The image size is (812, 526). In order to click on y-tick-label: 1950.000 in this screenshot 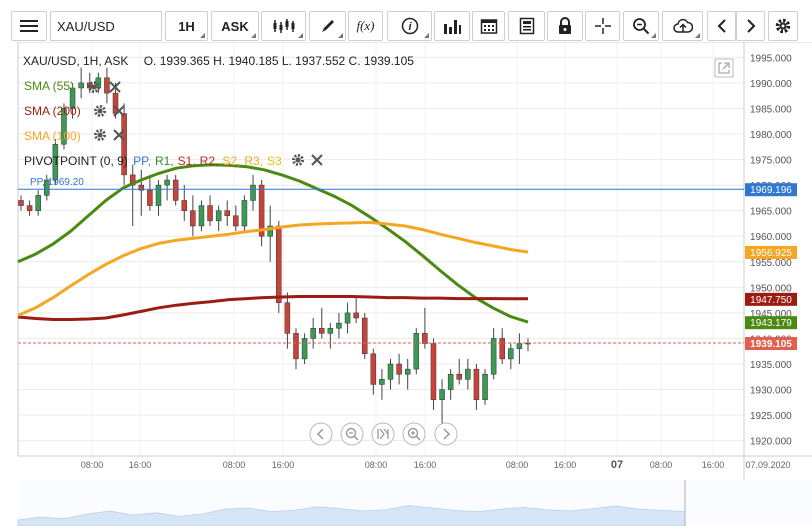, I will do `click(771, 288)`.